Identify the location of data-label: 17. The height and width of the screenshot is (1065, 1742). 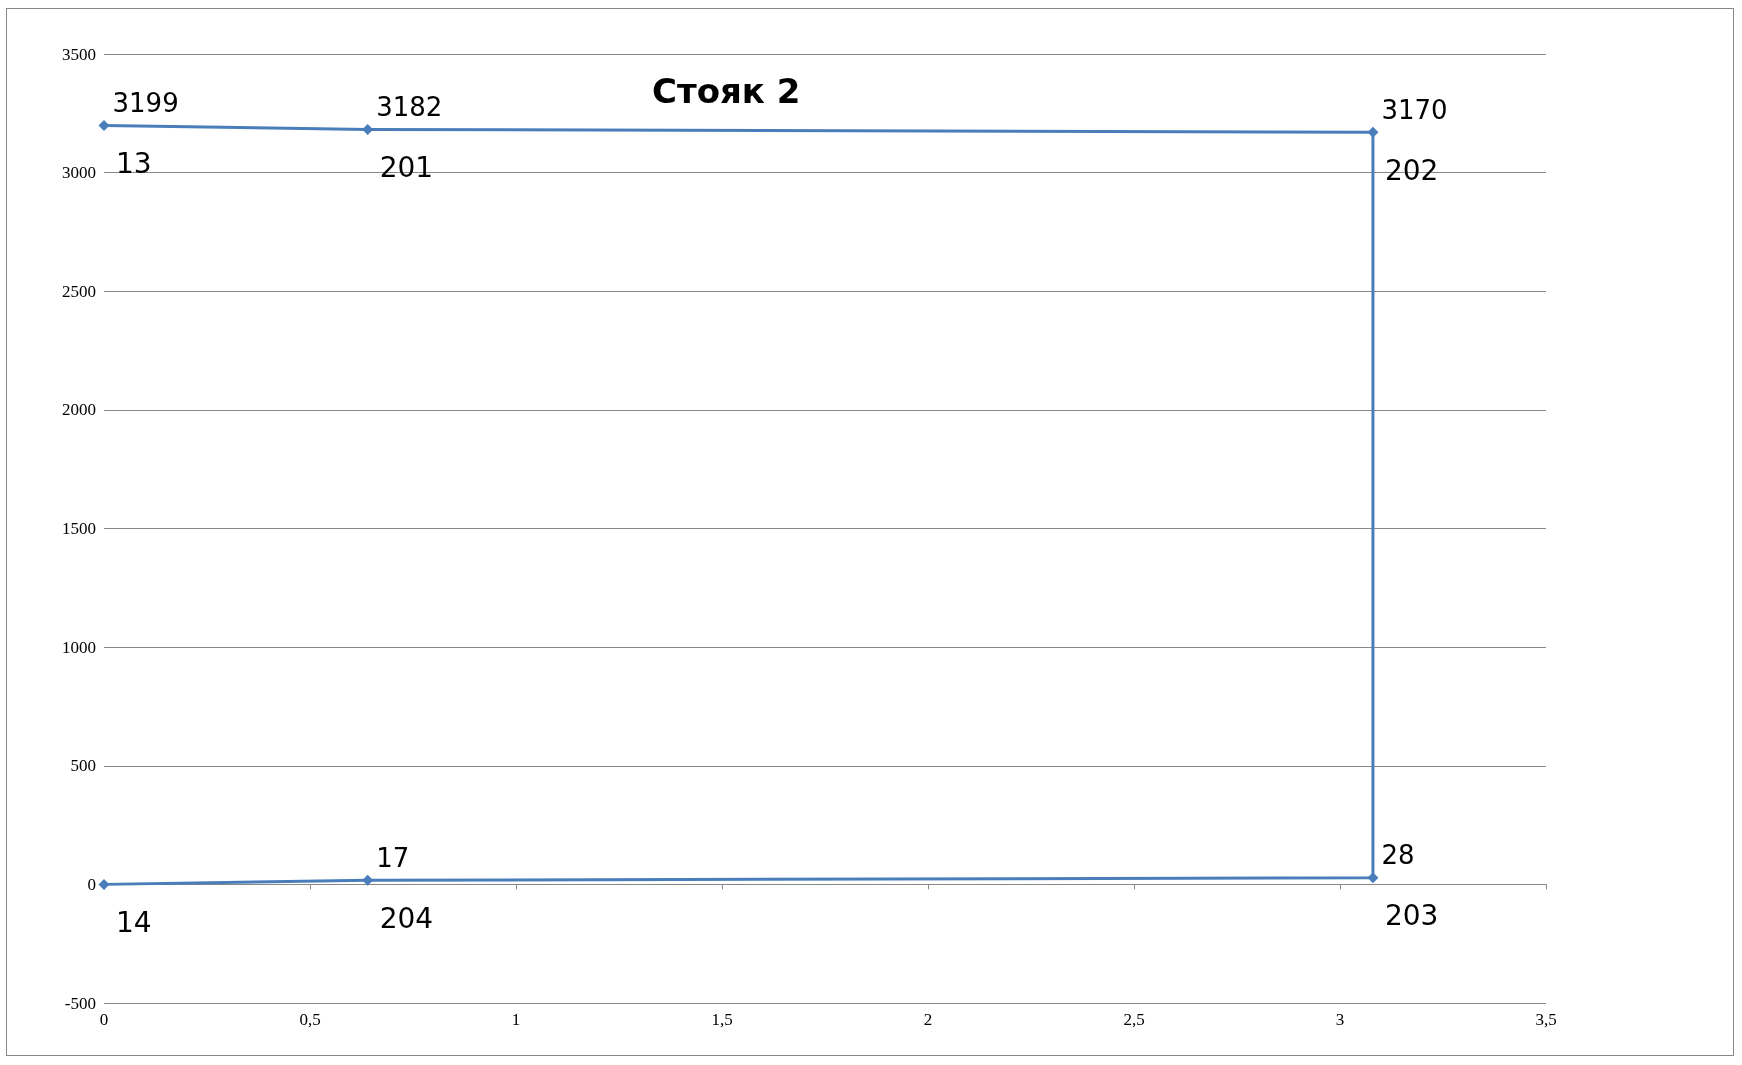
(393, 857).